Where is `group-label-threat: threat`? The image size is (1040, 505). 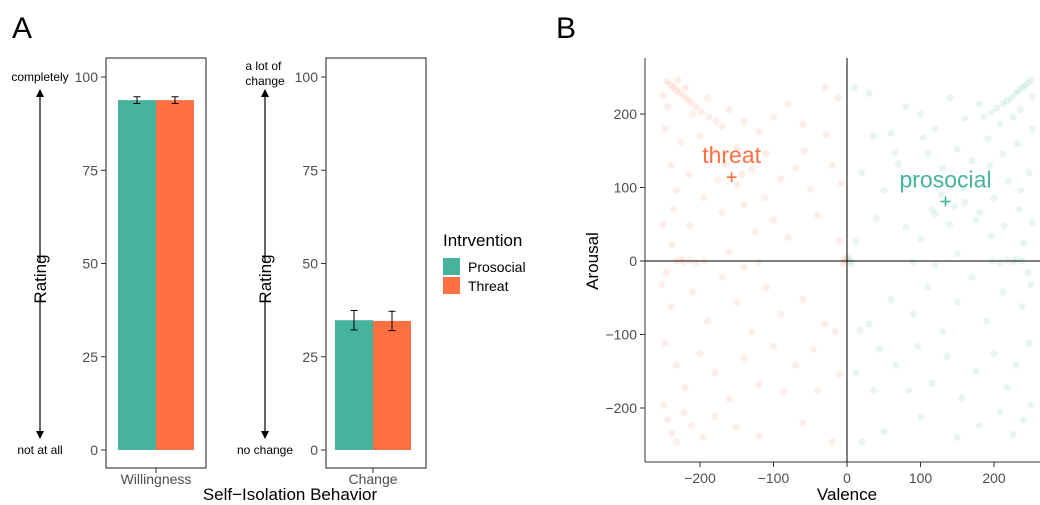
group-label-threat: threat is located at coordinates (731, 155).